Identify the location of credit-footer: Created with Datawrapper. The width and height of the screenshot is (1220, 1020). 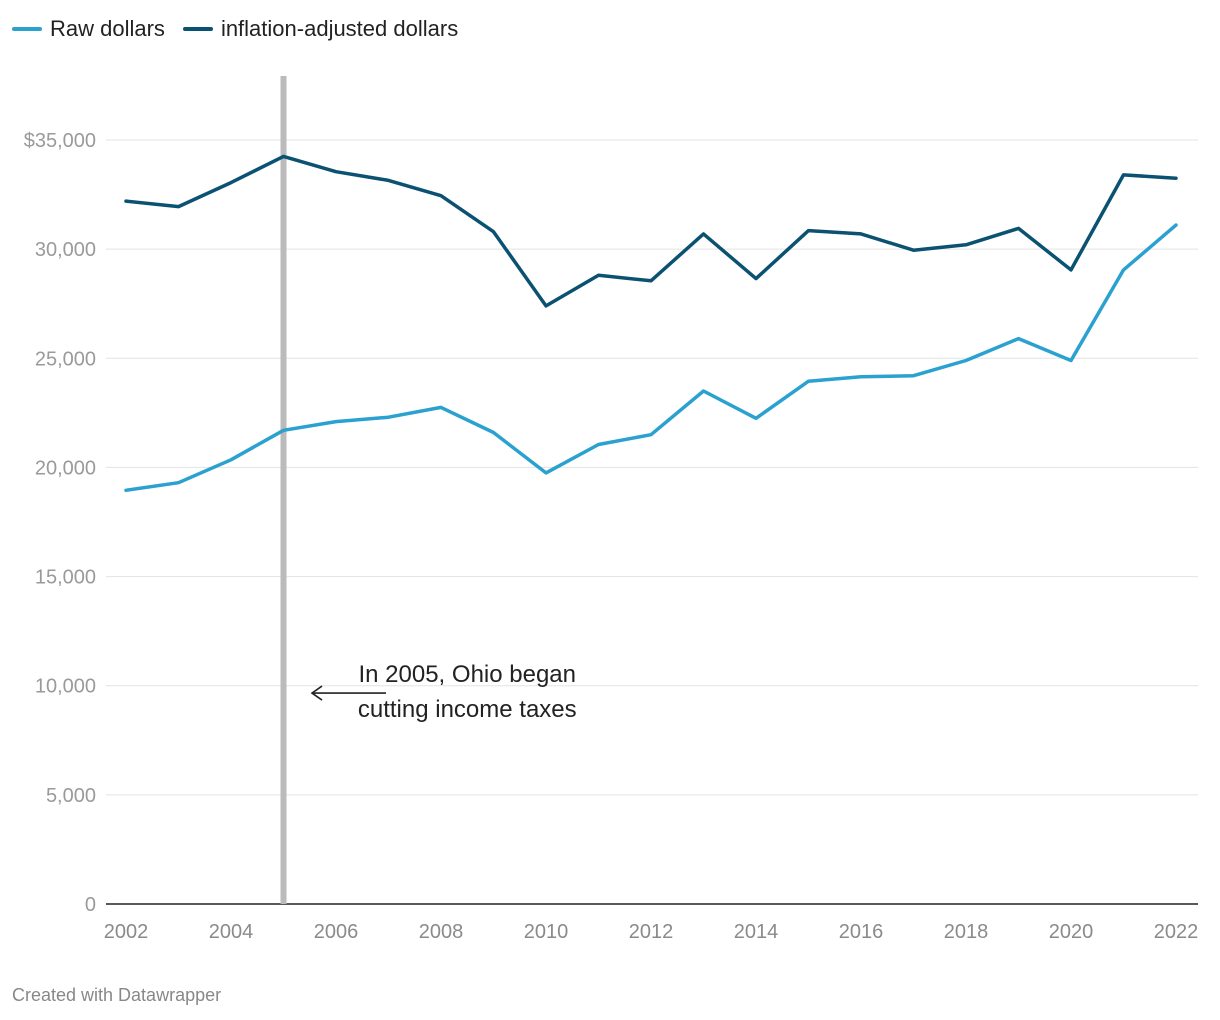
(117, 995).